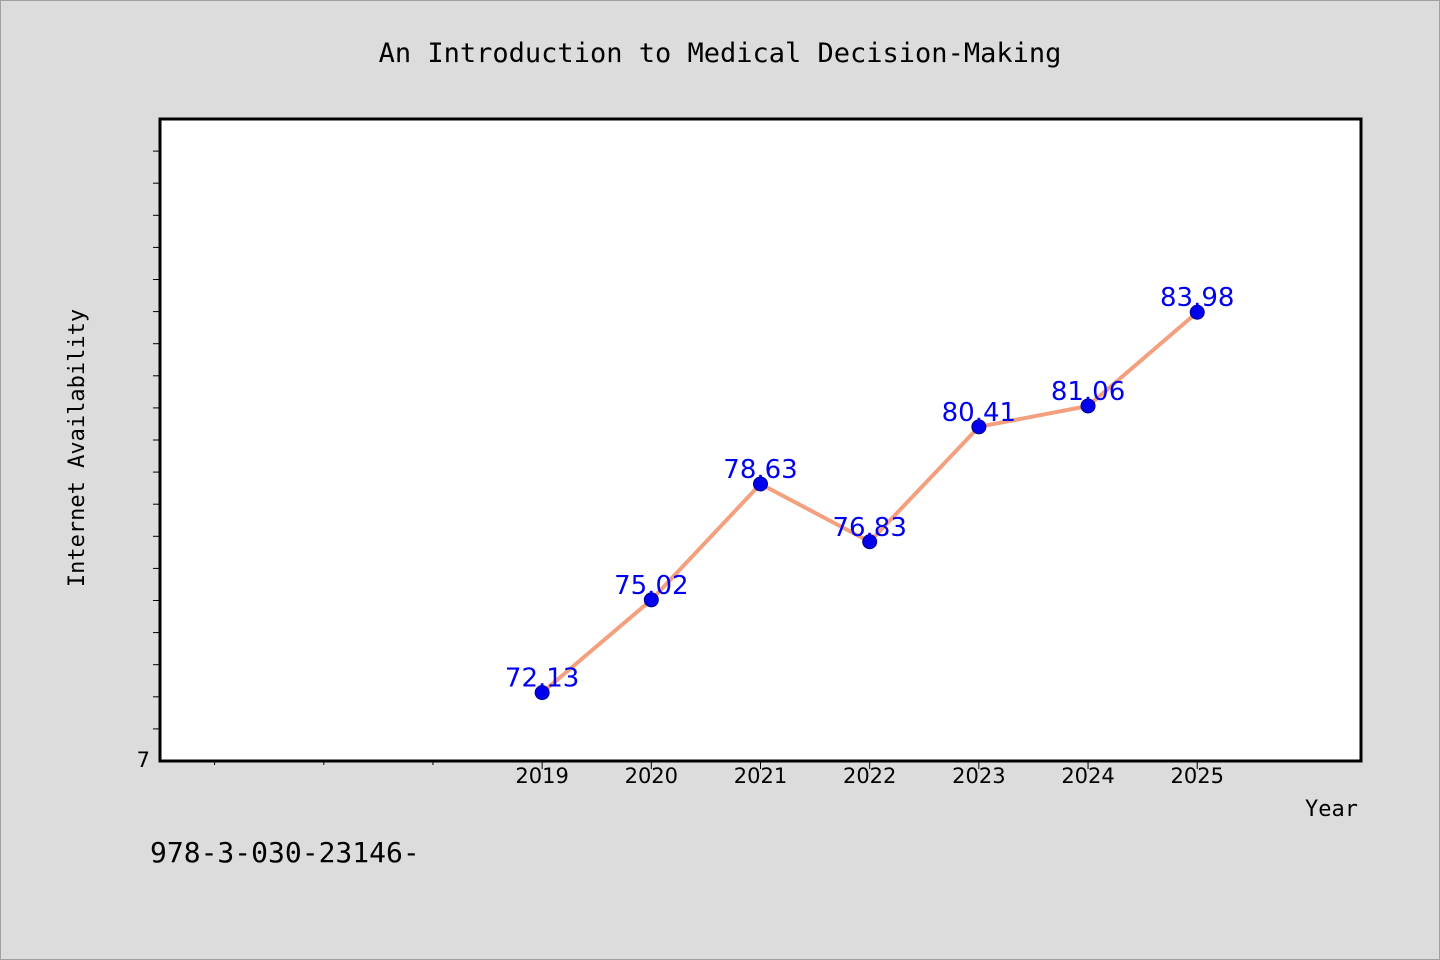  I want to click on x-tick-label: 2020, so click(651, 776).